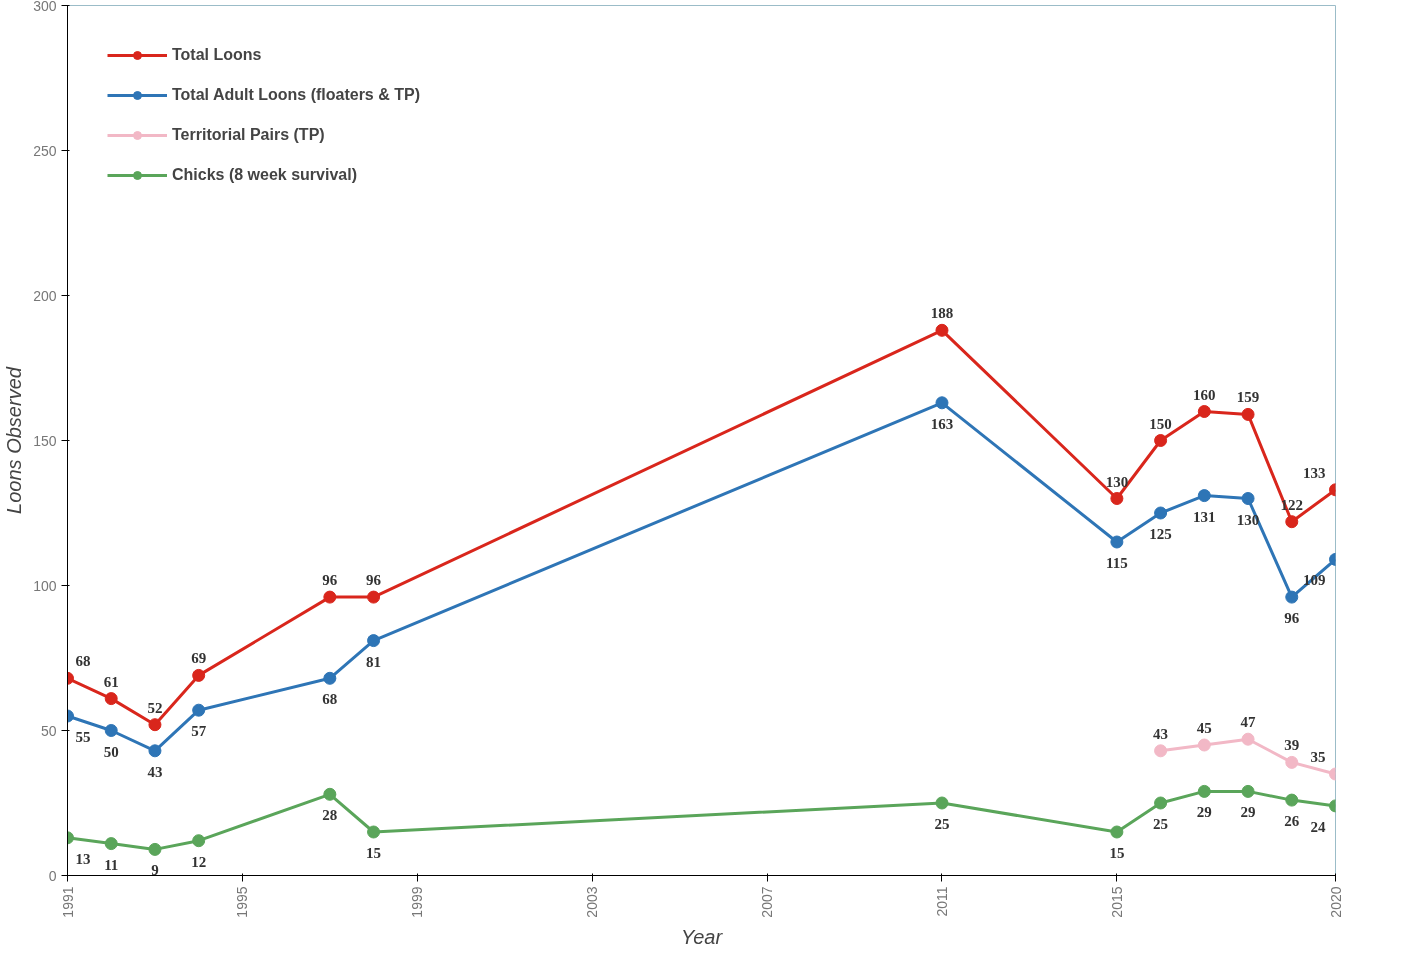  What do you see at coordinates (1116, 902) in the screenshot?
I see `x-tick-label: 2015` at bounding box center [1116, 902].